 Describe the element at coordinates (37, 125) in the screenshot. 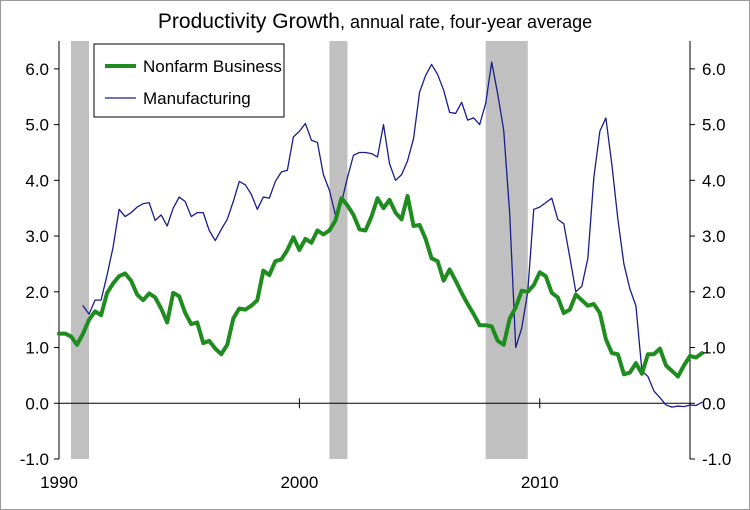

I see `y-tick-label-left: 5.0` at that location.